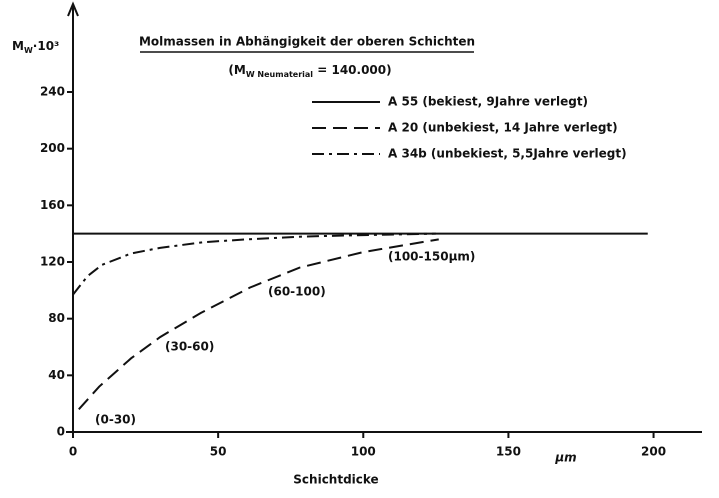  I want to click on y-tick-label: 80, so click(56, 318).